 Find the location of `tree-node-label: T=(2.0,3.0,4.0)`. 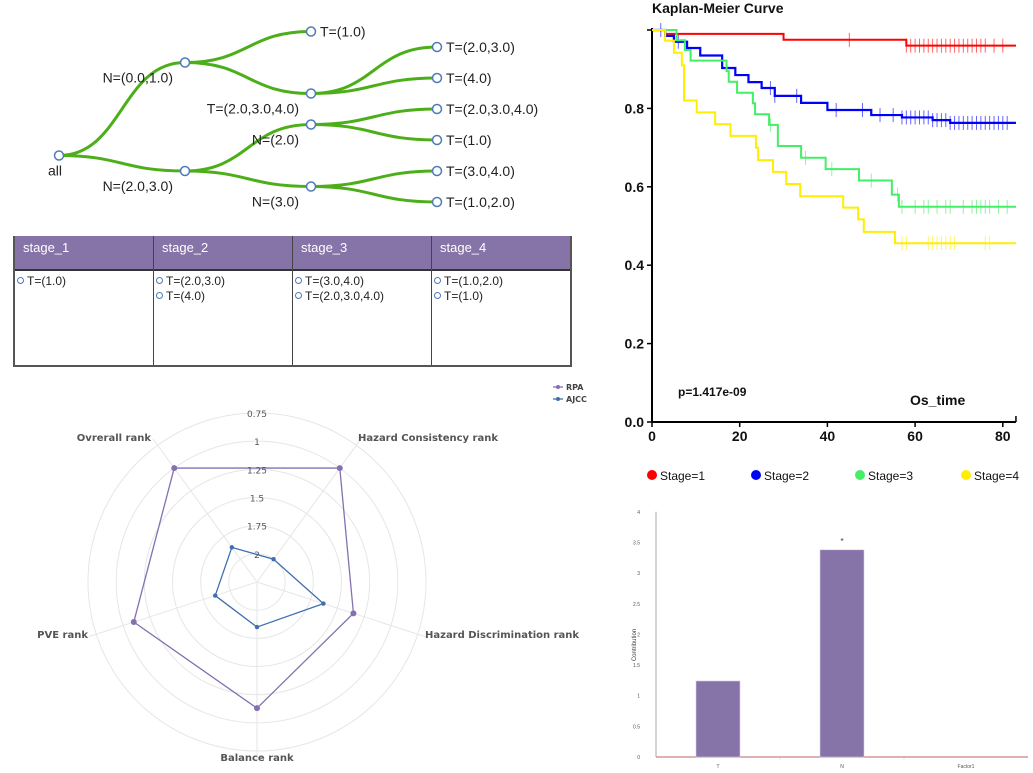

tree-node-label: T=(2.0,3.0,4.0) is located at coordinates (253, 109).